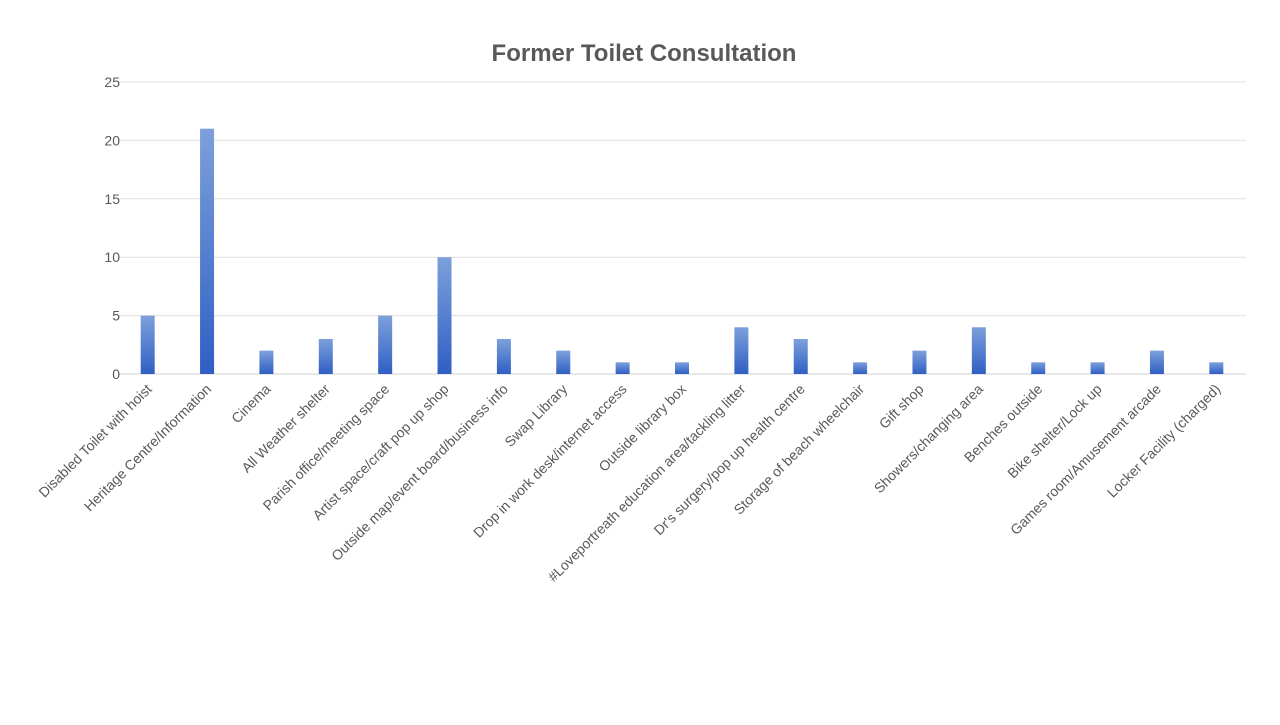 Image resolution: width=1280 pixels, height=725 pixels. Describe the element at coordinates (116, 374) in the screenshot. I see `y-tick-label: 0` at that location.